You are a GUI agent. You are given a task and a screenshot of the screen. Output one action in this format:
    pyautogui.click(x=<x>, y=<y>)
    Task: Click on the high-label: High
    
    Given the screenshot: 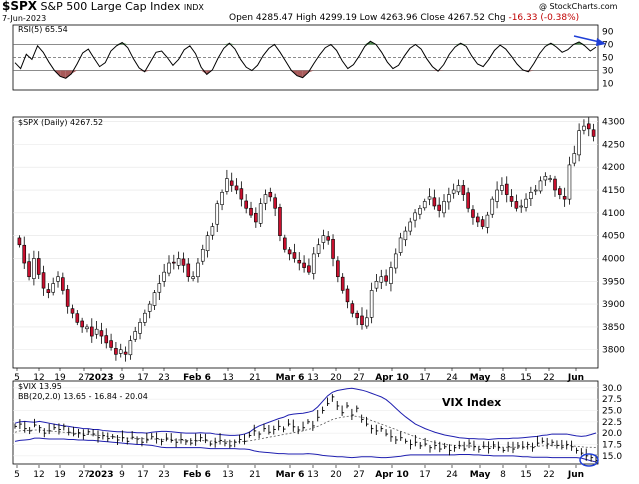 What is the action you would take?
    pyautogui.click(x=306, y=18)
    